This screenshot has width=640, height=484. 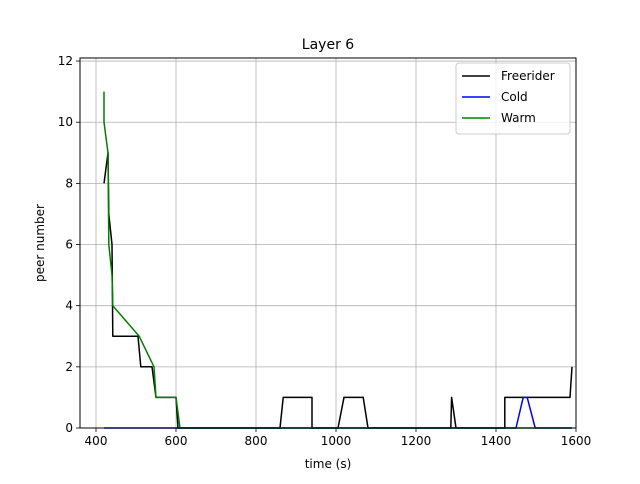 I want to click on chart-title: Layer 6, so click(x=328, y=45).